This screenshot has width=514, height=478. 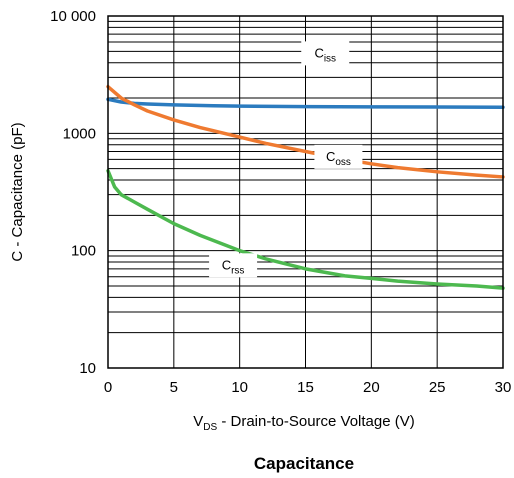 I want to click on x-tick-label: 10, so click(x=239, y=387).